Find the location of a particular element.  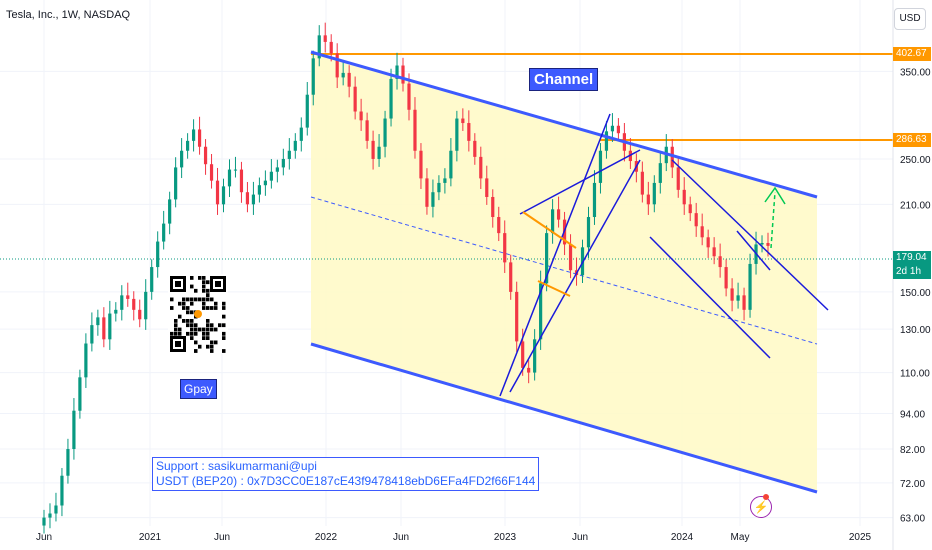

channel-label: Channel is located at coordinates (564, 79).